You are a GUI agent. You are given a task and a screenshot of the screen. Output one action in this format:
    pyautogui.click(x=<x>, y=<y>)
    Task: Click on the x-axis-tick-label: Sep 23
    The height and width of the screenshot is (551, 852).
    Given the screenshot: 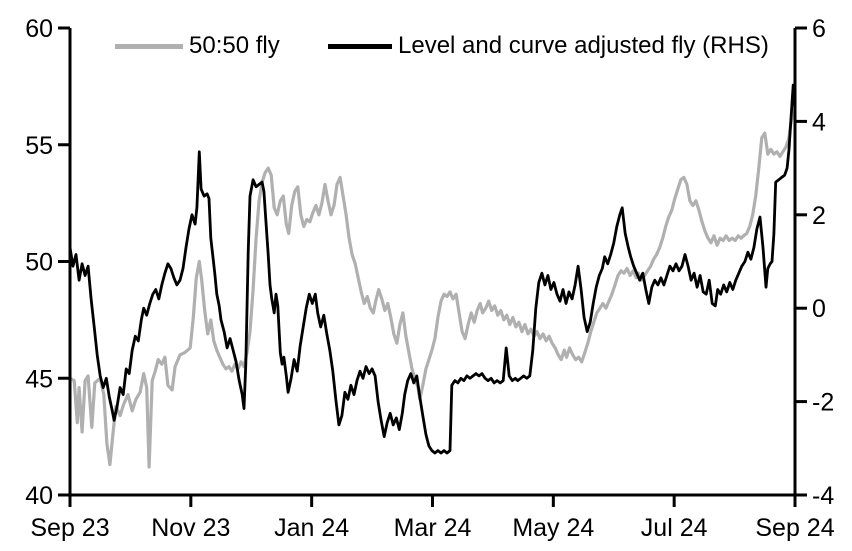 What is the action you would take?
    pyautogui.click(x=69, y=528)
    